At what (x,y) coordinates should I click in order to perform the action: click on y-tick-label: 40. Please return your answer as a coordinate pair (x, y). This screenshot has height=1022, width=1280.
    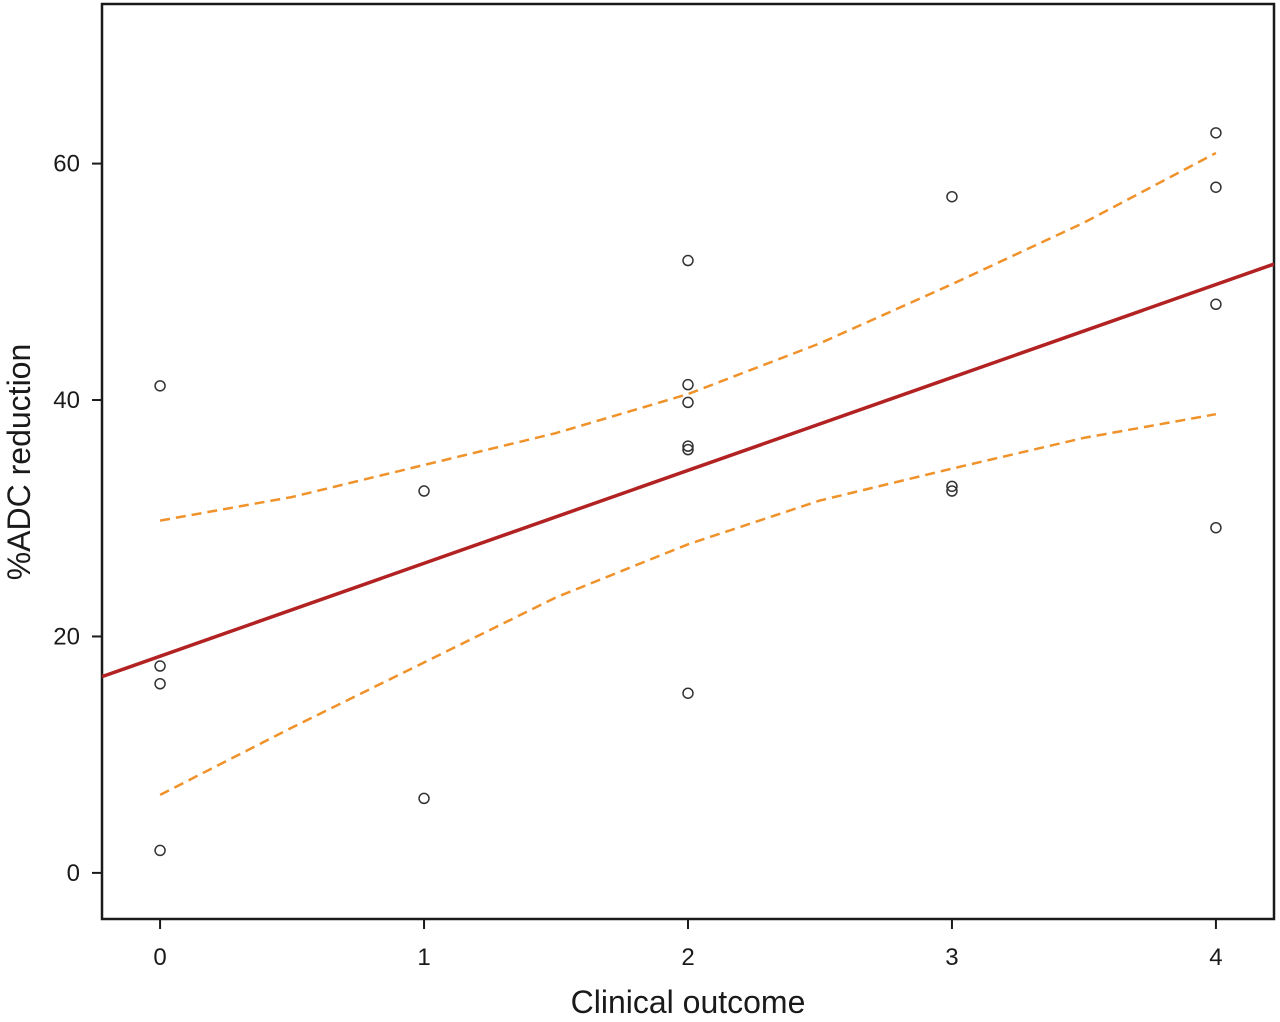
    Looking at the image, I should click on (66, 400).